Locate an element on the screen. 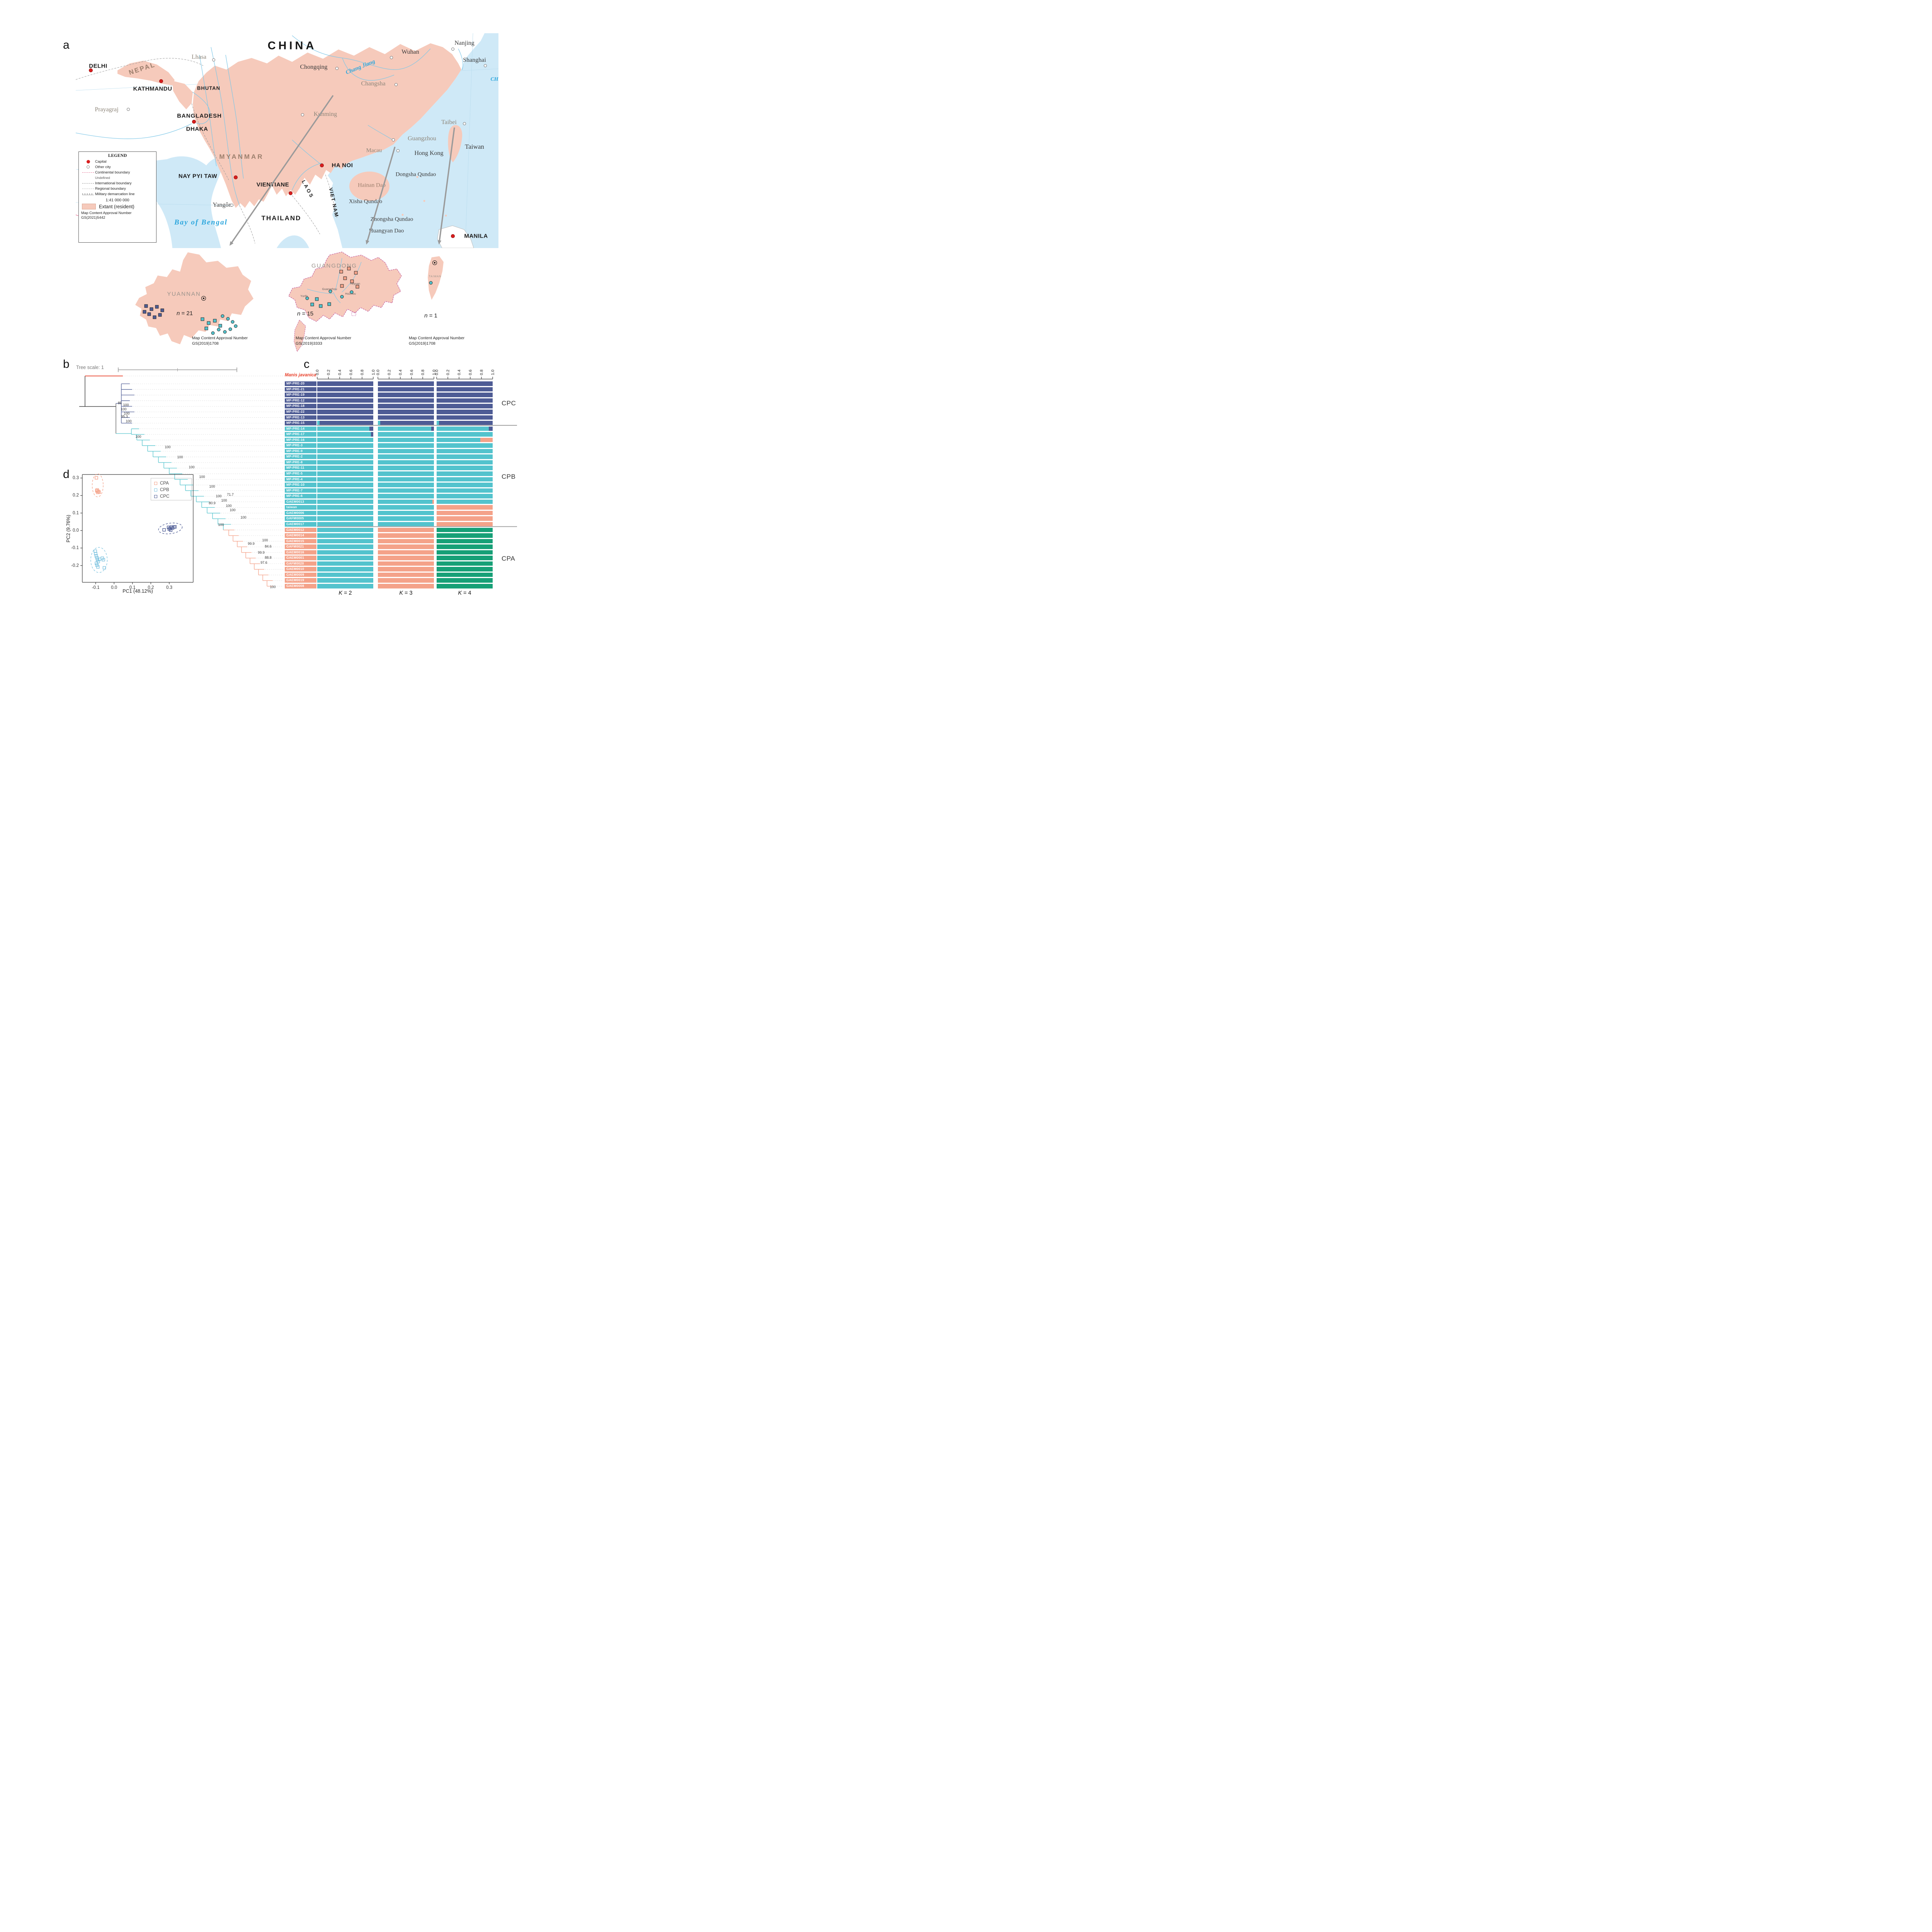  k-label-2: K = 2 is located at coordinates (345, 593).